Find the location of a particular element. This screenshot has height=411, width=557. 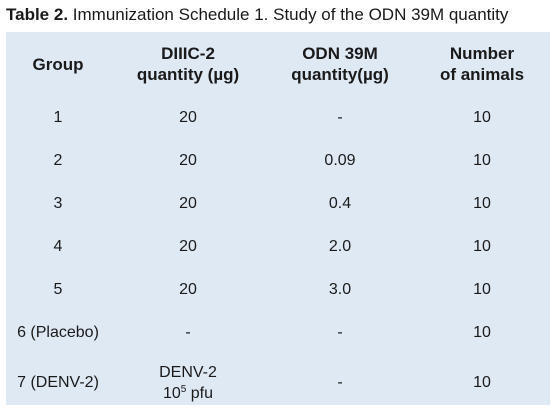

table-row: 1 20 - 10 is located at coordinates (278, 117).